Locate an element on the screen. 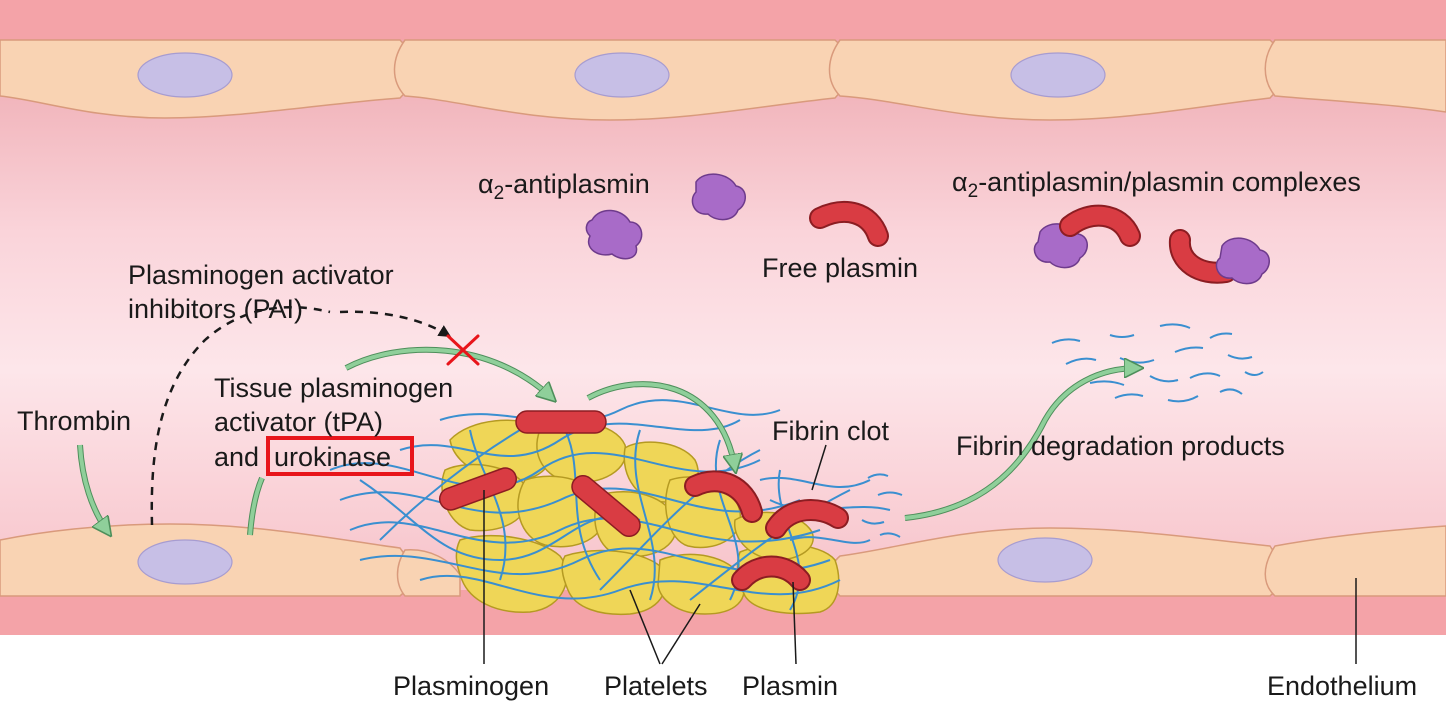 The image size is (1446, 714). inhibition-x-icon is located at coordinates (463, 350).